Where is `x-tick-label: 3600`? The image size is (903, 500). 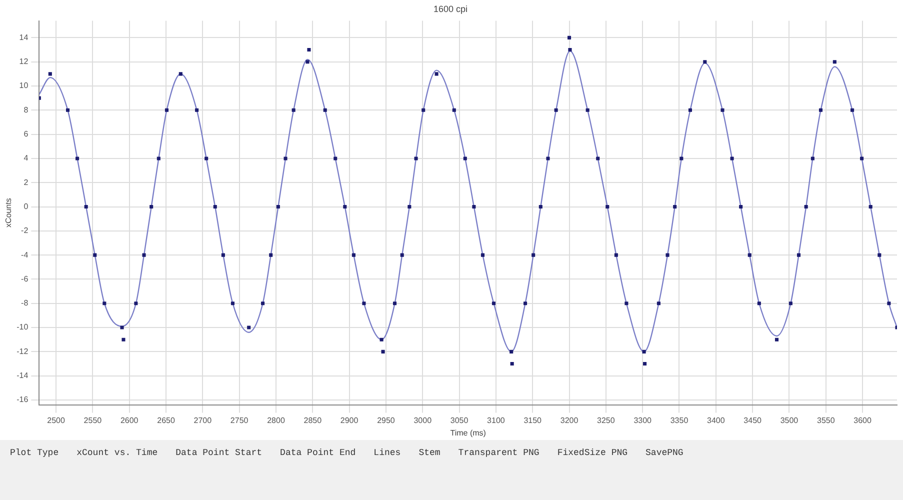
x-tick-label: 3600 is located at coordinates (863, 420).